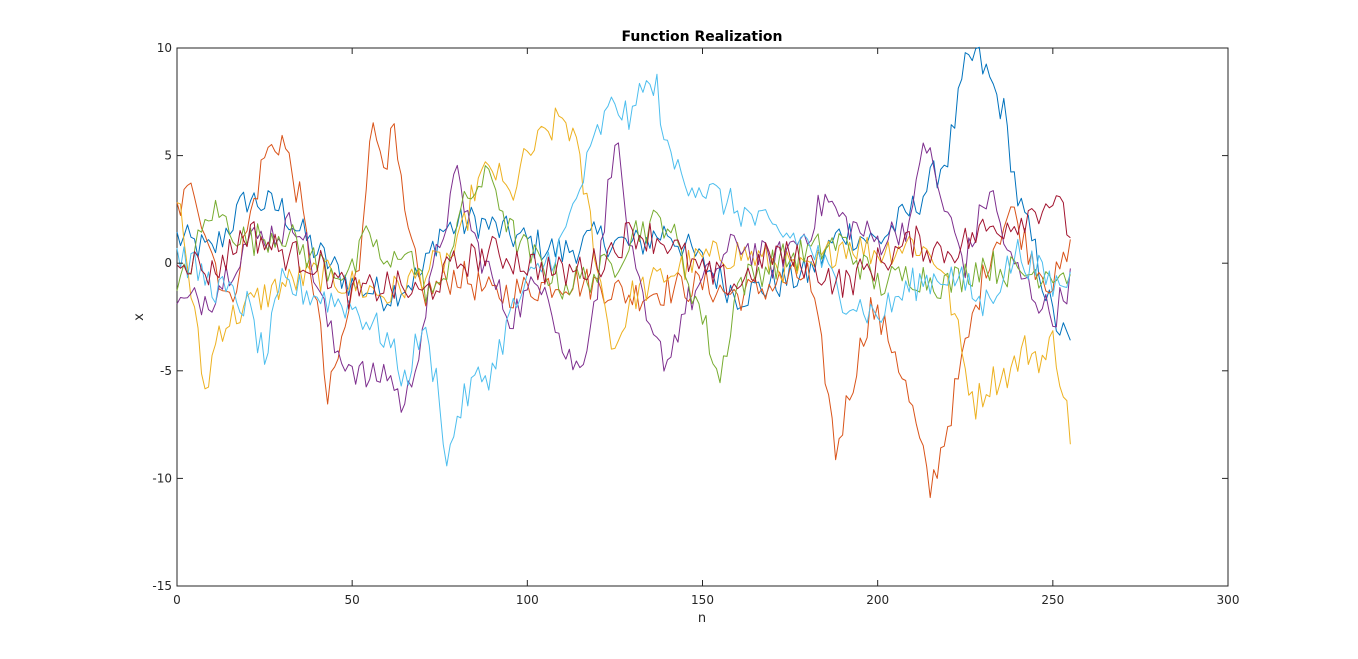  I want to click on x-tick-label: 200, so click(877, 600).